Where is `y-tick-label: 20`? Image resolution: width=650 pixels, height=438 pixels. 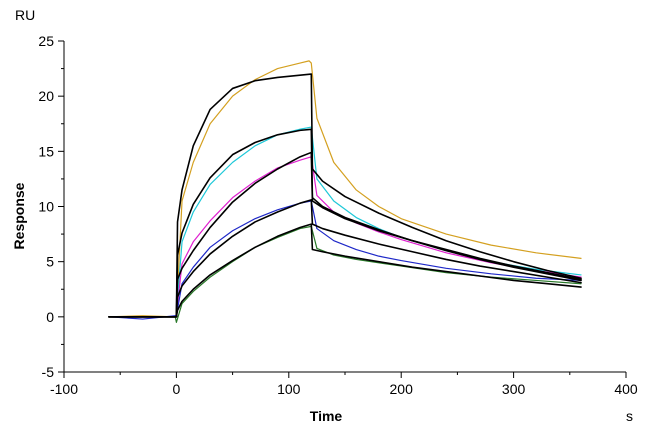 y-tick-label: 20 is located at coordinates (46, 96).